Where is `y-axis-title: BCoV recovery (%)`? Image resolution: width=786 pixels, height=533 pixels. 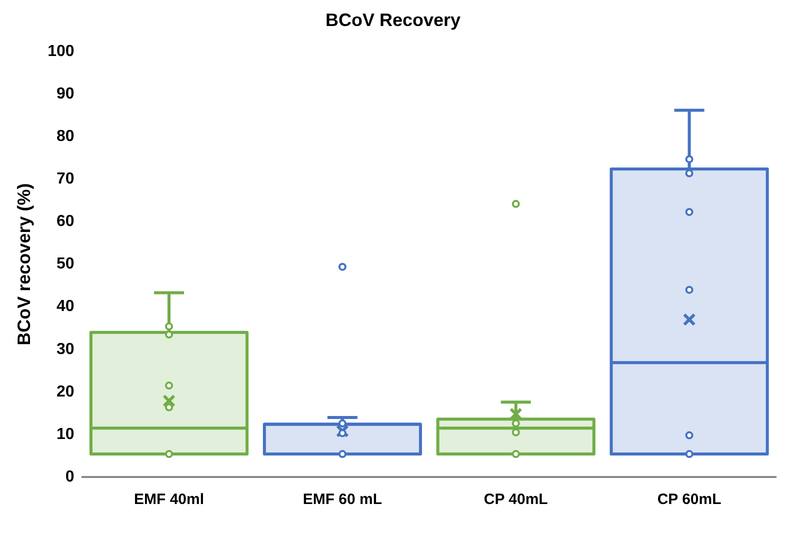 y-axis-title: BCoV recovery (%) is located at coordinates (24, 264).